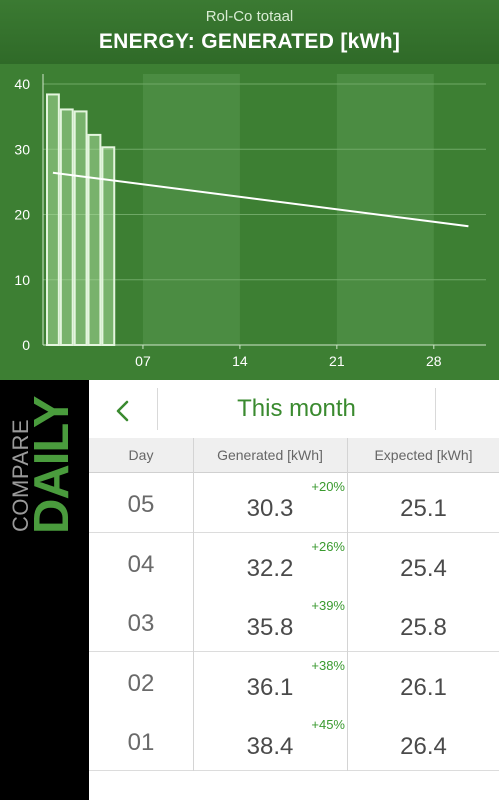  I want to click on row-delta: +38%, so click(328, 665).